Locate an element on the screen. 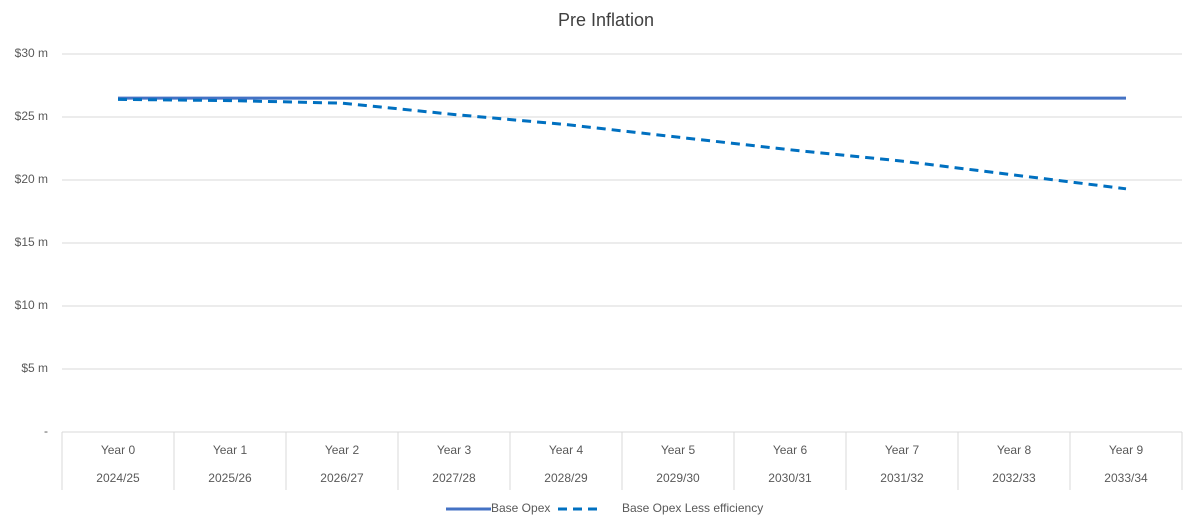 This screenshot has width=1186, height=519. x-tick-label: Year 5 is located at coordinates (678, 450).